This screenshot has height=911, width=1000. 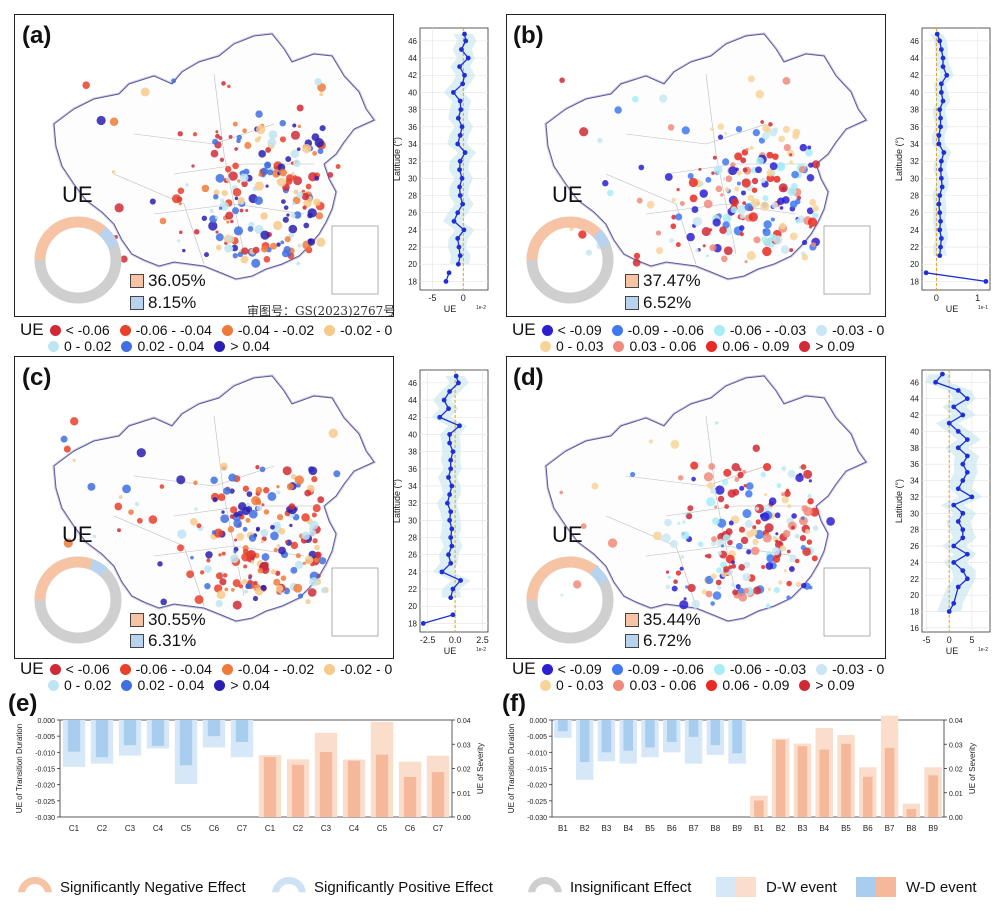 What do you see at coordinates (242, 685) in the screenshot?
I see `legend-item: > 0.04` at bounding box center [242, 685].